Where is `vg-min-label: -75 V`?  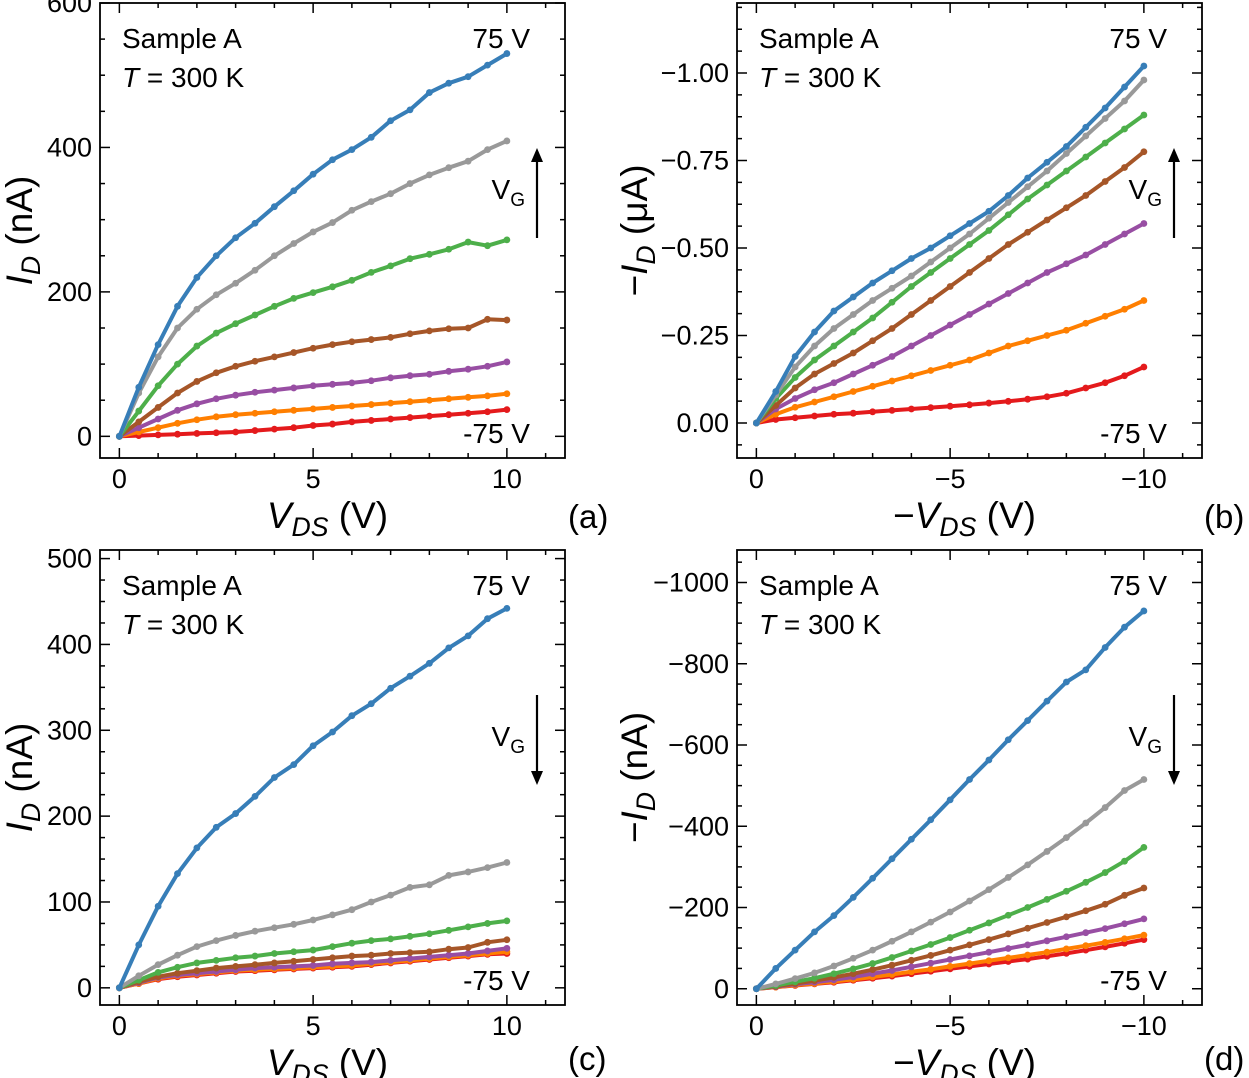 vg-min-label: -75 V is located at coordinates (496, 433).